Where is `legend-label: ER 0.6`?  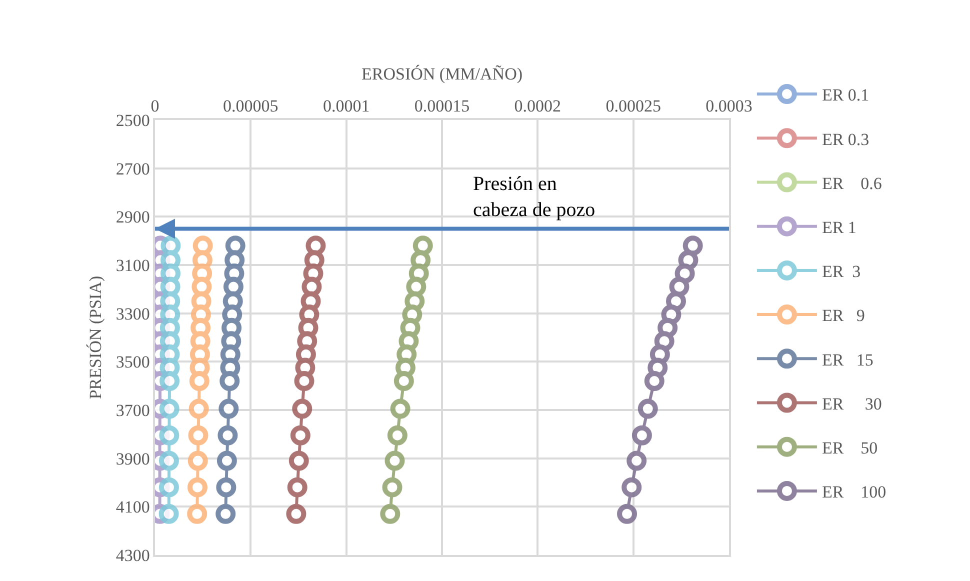 legend-label: ER 0.6 is located at coordinates (852, 183).